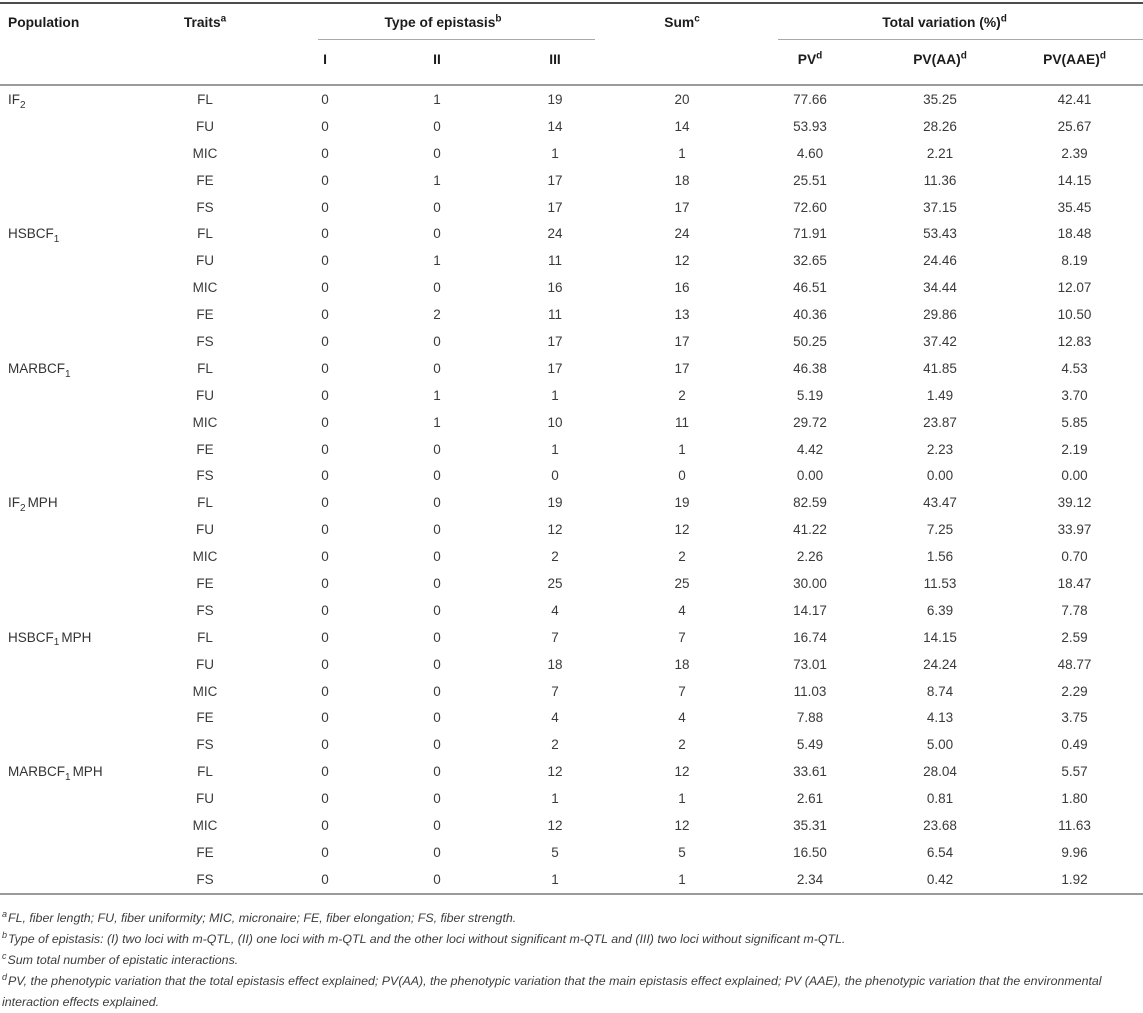  Describe the element at coordinates (555, 234) in the screenshot. I see `III-cell: 24` at that location.